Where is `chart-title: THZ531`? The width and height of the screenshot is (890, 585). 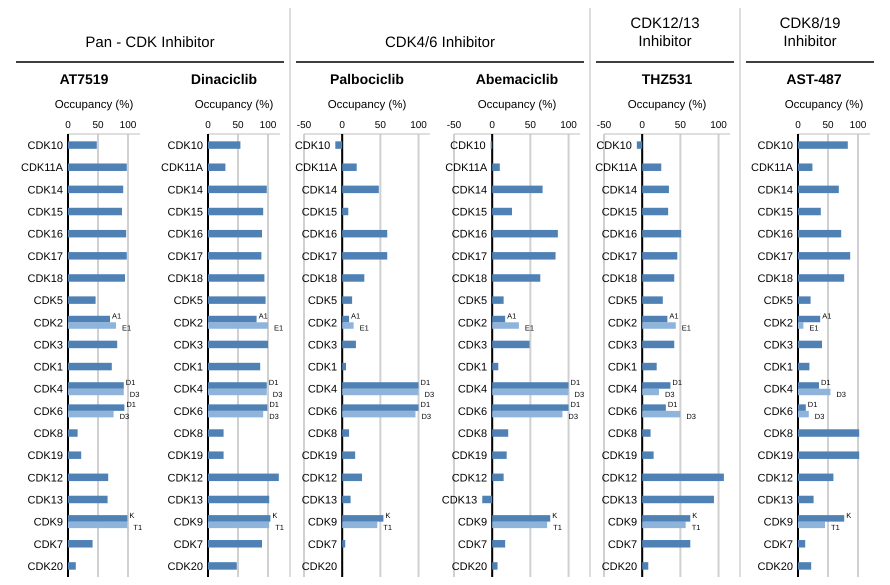
chart-title: THZ531 is located at coordinates (667, 79).